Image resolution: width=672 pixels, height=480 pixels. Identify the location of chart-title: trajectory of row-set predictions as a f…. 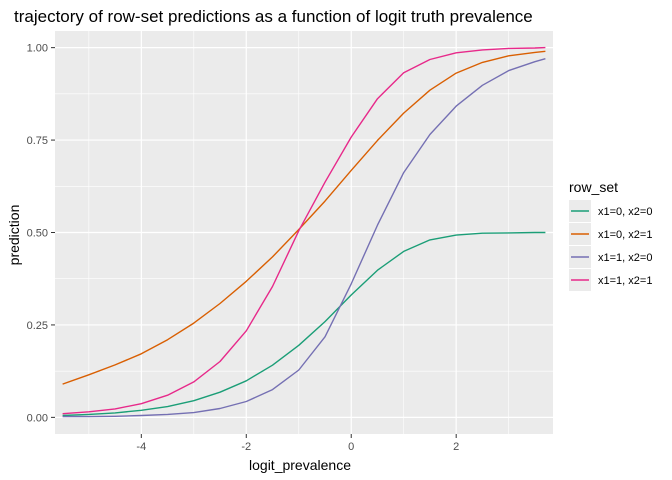
(273, 16).